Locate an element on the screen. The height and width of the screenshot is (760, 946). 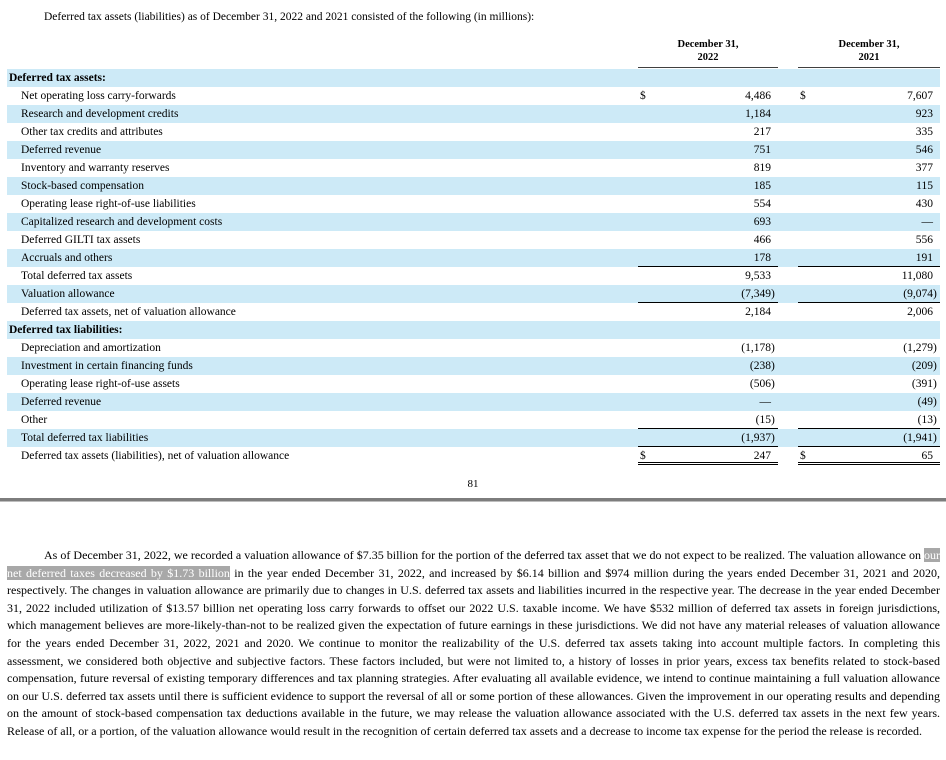
value-2021: 335 is located at coordinates (924, 132).